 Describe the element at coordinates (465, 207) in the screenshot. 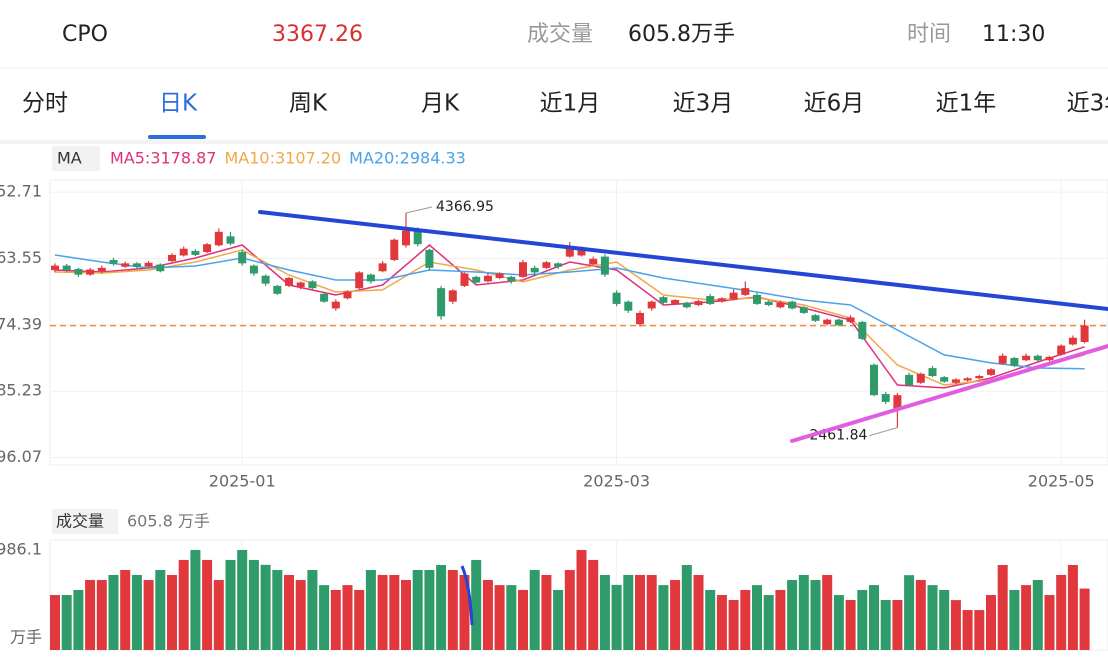

I see `high-label: 4366.95` at that location.